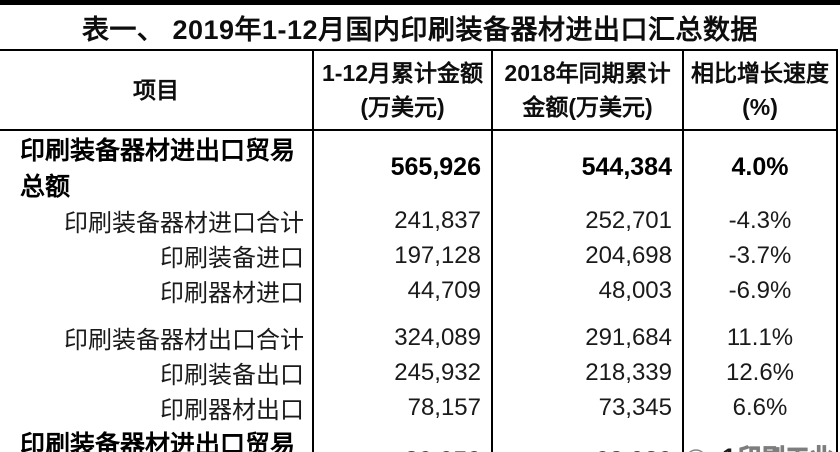 The image size is (840, 452). I want to click on row-item-label: 印刷装备器材出口合计, so click(184, 340).